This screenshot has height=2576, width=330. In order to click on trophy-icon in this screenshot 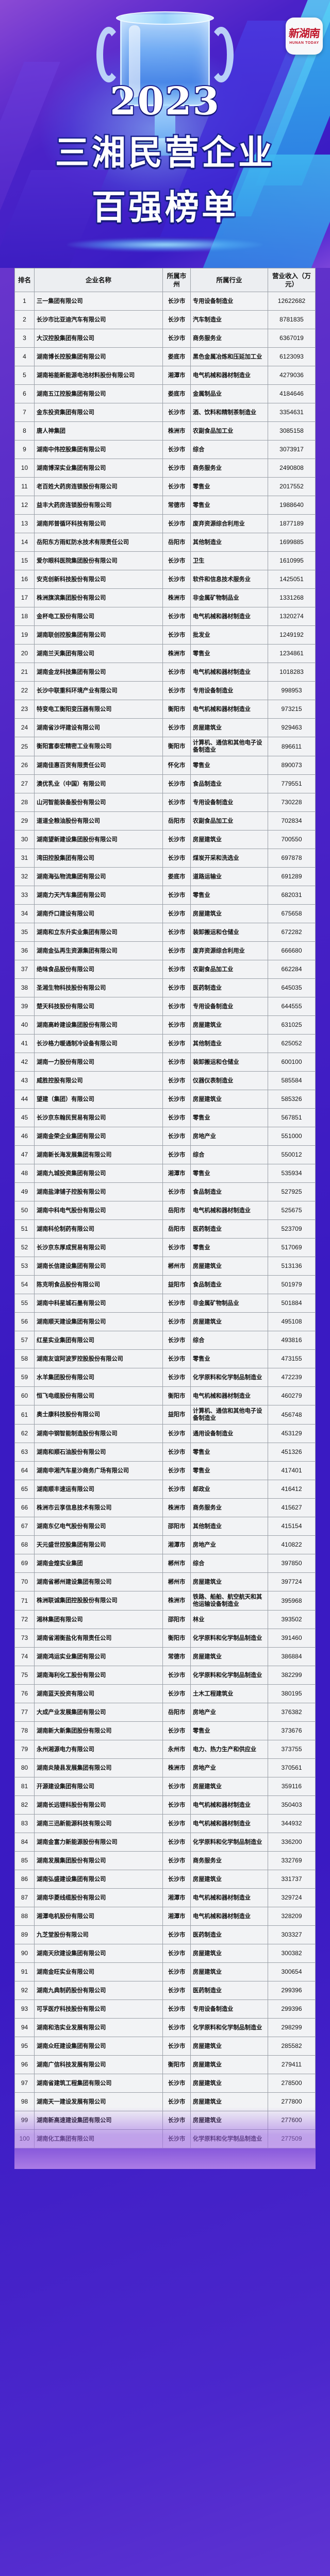, I will do `click(165, 94)`.